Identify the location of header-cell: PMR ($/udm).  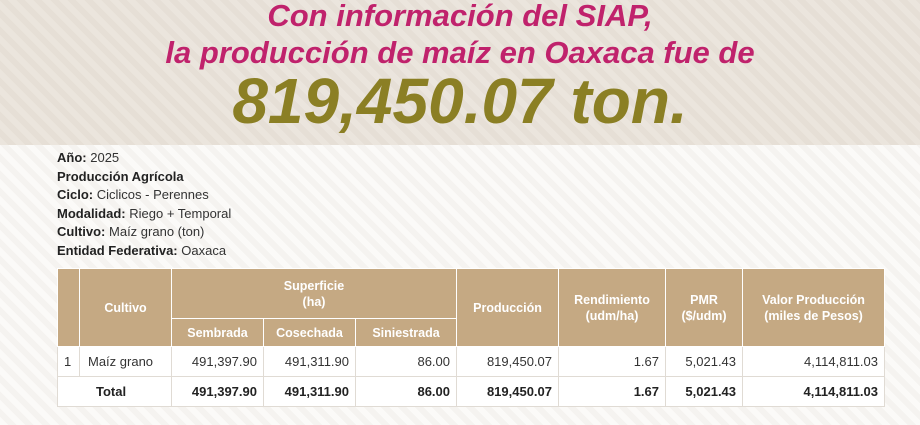
(704, 307).